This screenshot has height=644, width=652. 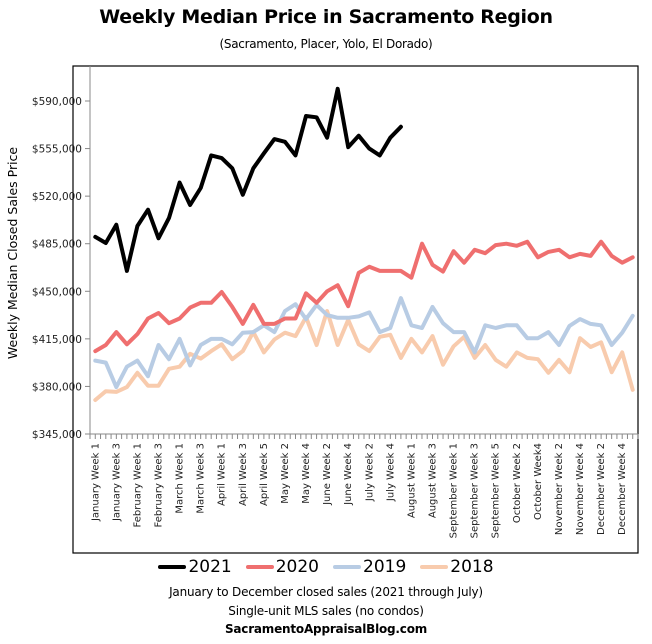 I want to click on x-tick-label: January Week 3, so click(x=116, y=482).